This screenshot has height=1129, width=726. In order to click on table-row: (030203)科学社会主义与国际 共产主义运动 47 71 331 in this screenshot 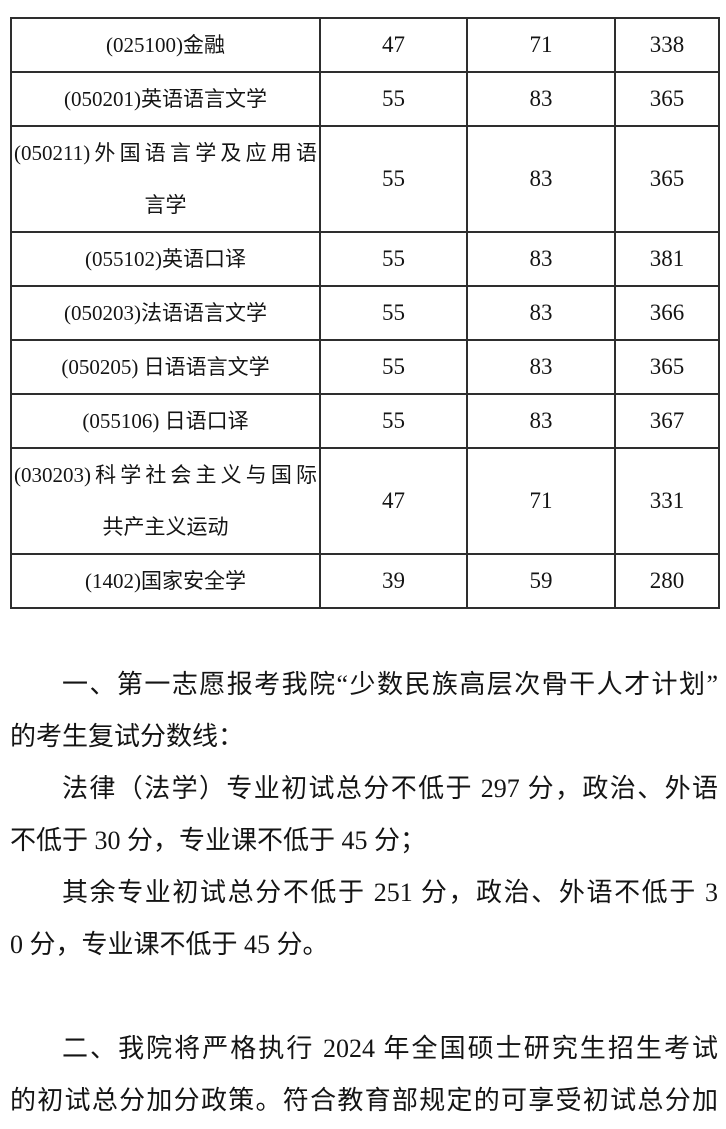, I will do `click(365, 501)`.